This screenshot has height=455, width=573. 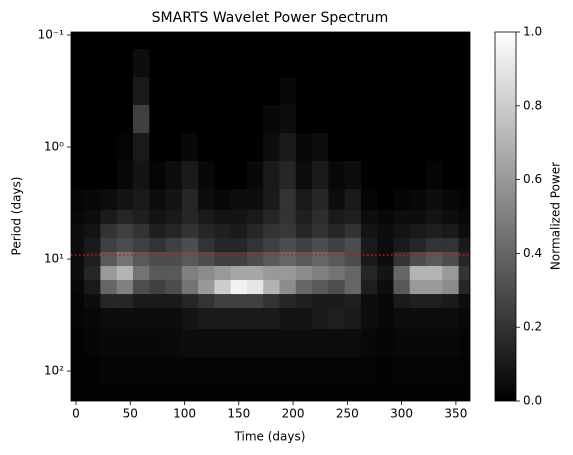 I want to click on x-tick-label: 300, so click(x=401, y=414).